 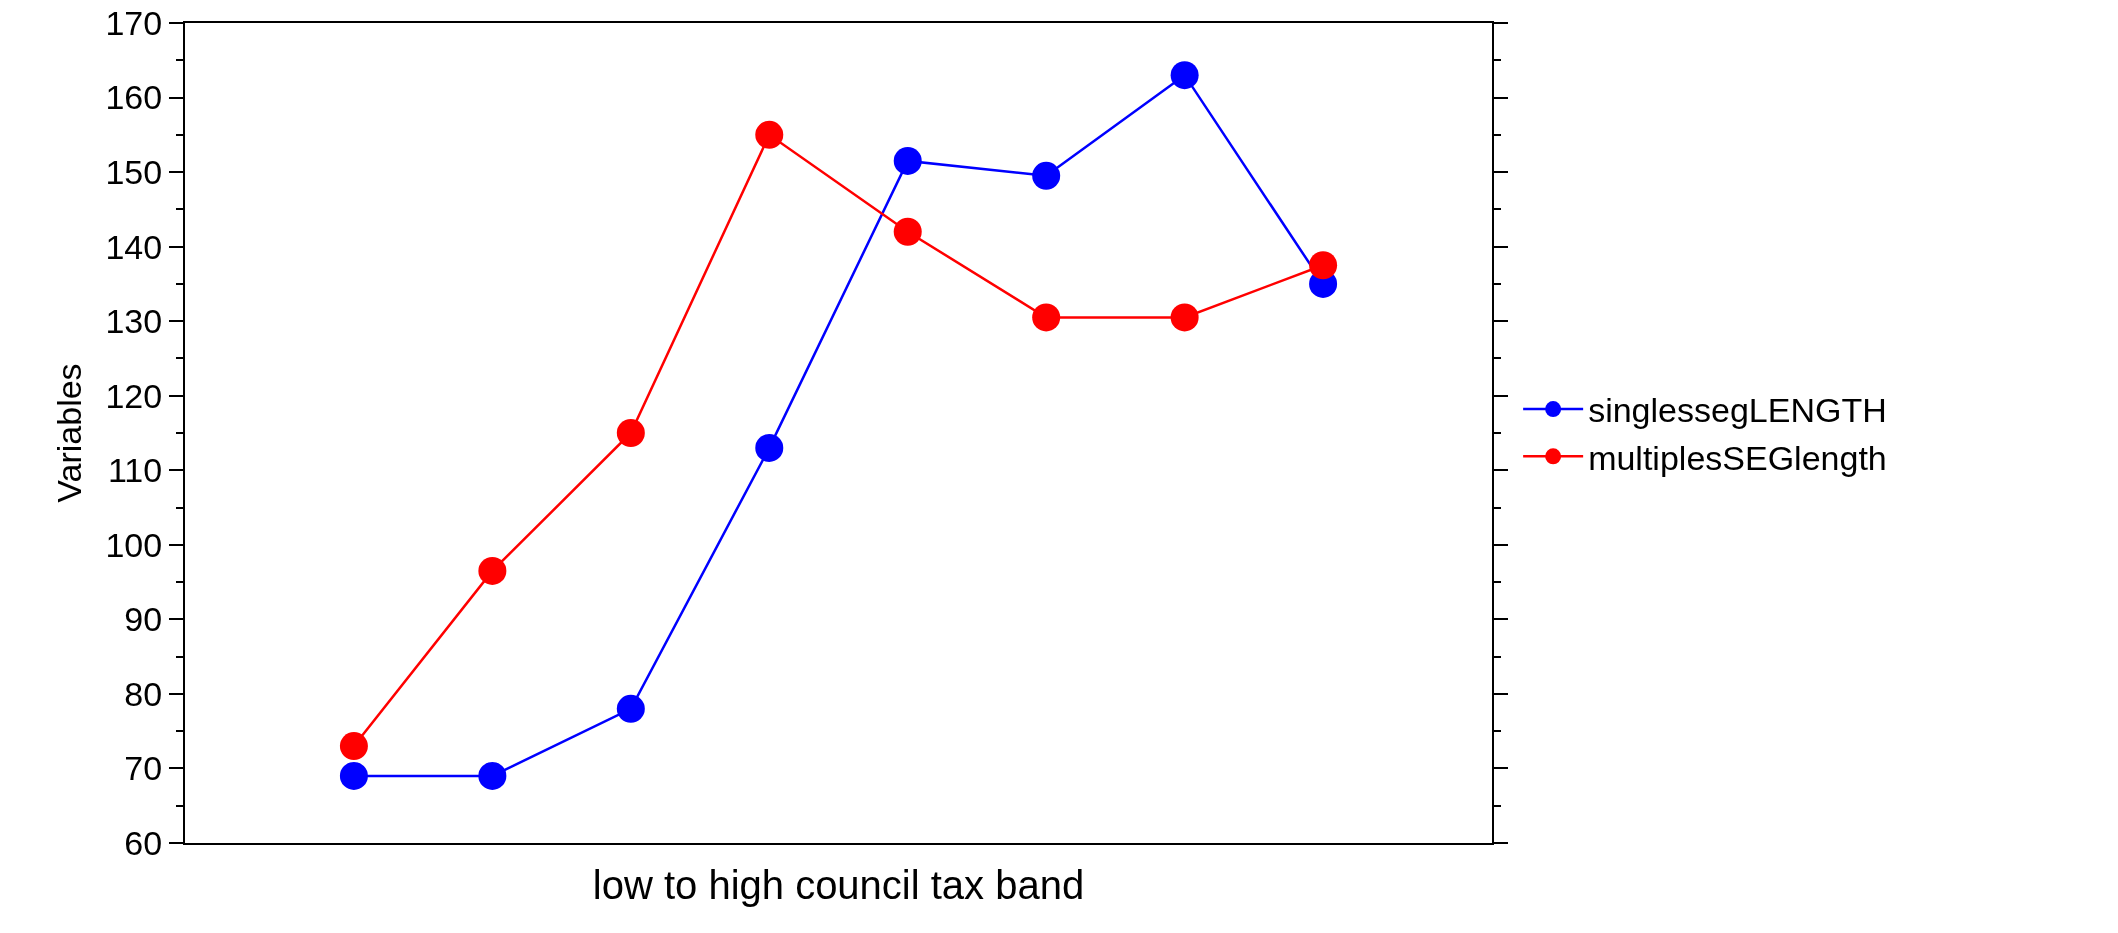 I want to click on y-tick-label: 70, so click(x=143, y=768).